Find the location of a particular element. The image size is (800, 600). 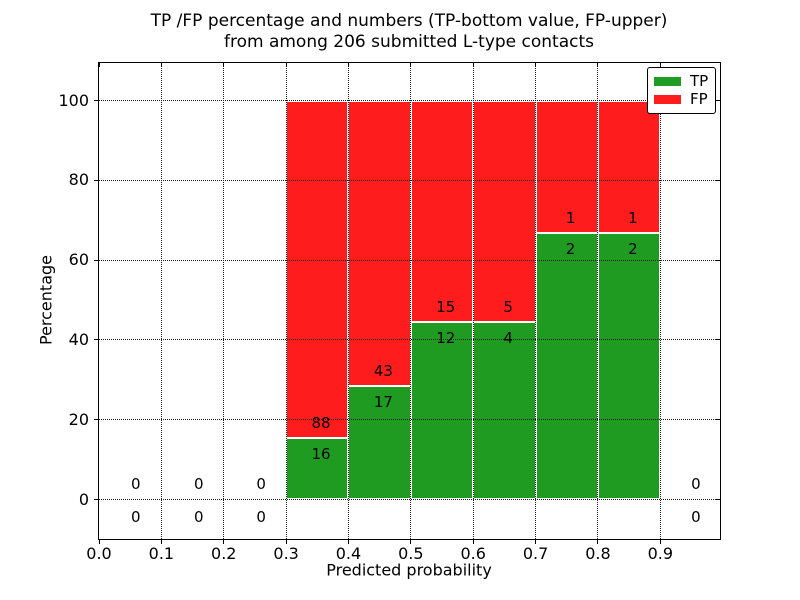

x-tick-label: 0.5 is located at coordinates (411, 553).